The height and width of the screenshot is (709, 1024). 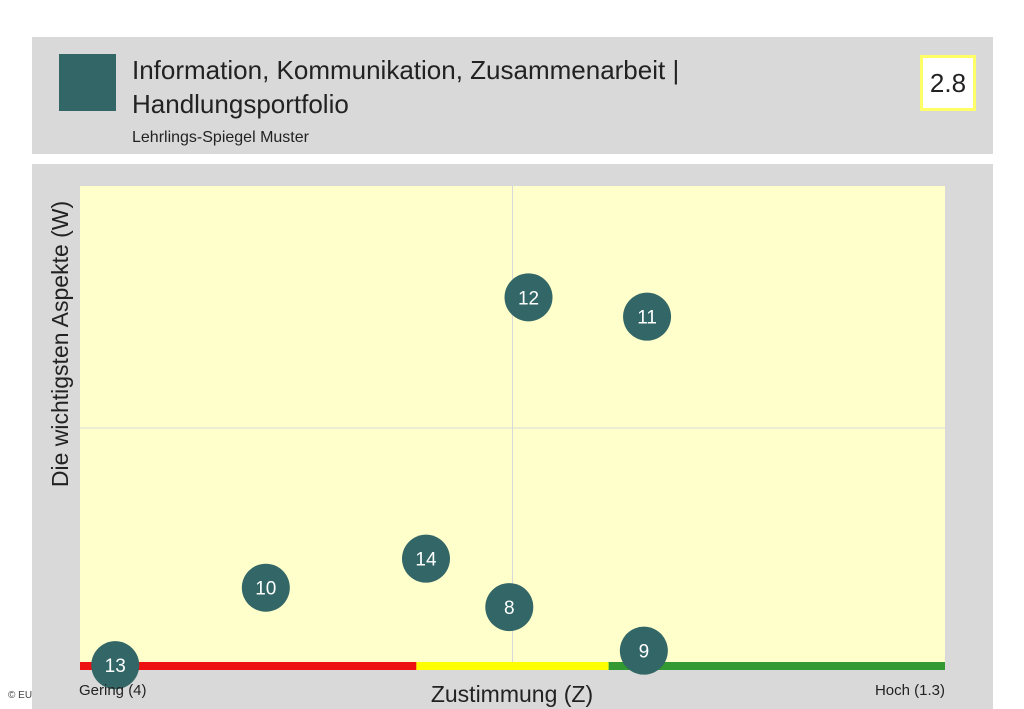 I want to click on data-point-label-13: 13, so click(x=115, y=666).